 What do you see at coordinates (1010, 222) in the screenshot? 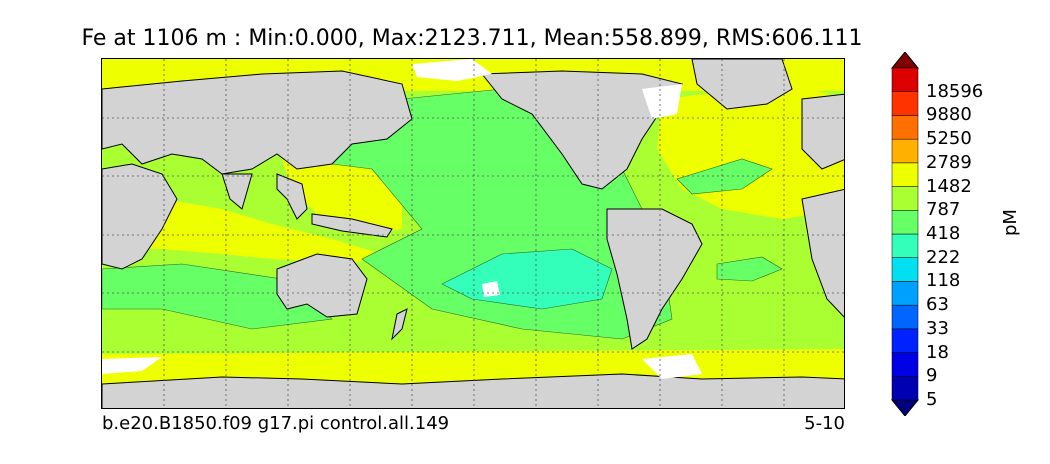
I see `colorbar-unit-label: pM` at bounding box center [1010, 222].